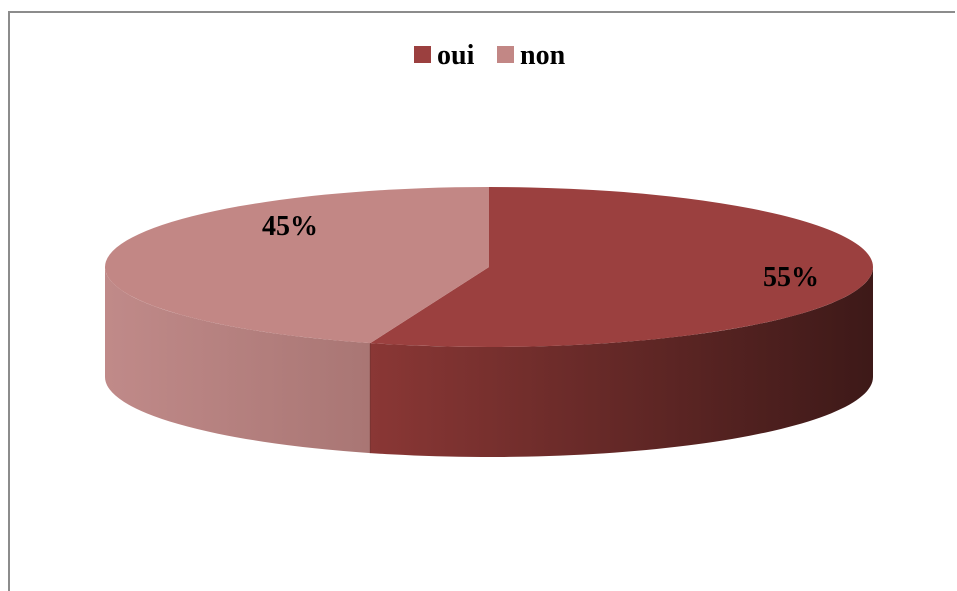  I want to click on pie-slice-non, so click(297, 265).